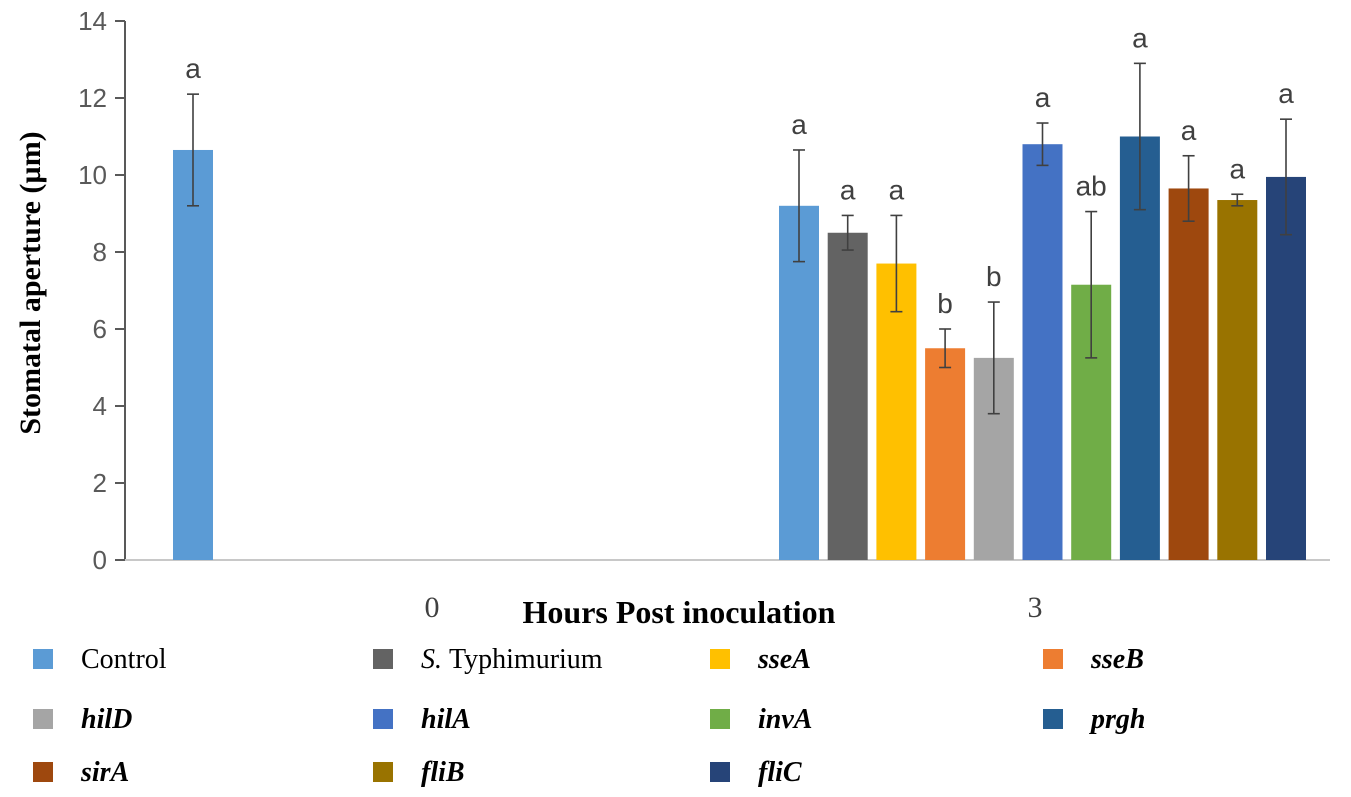 The image size is (1351, 797). I want to click on y-tick-label: 4, so click(100, 406).